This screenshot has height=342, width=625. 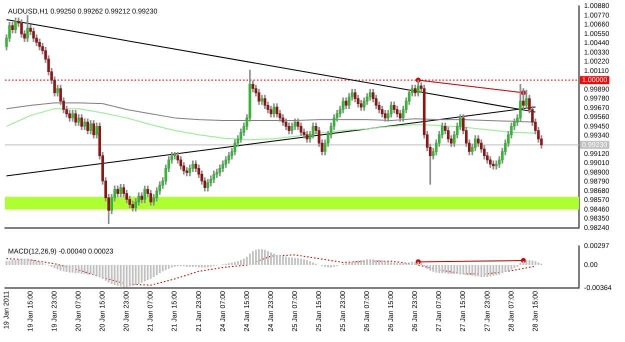 What do you see at coordinates (271, 270) in the screenshot?
I see `line-series` at bounding box center [271, 270].